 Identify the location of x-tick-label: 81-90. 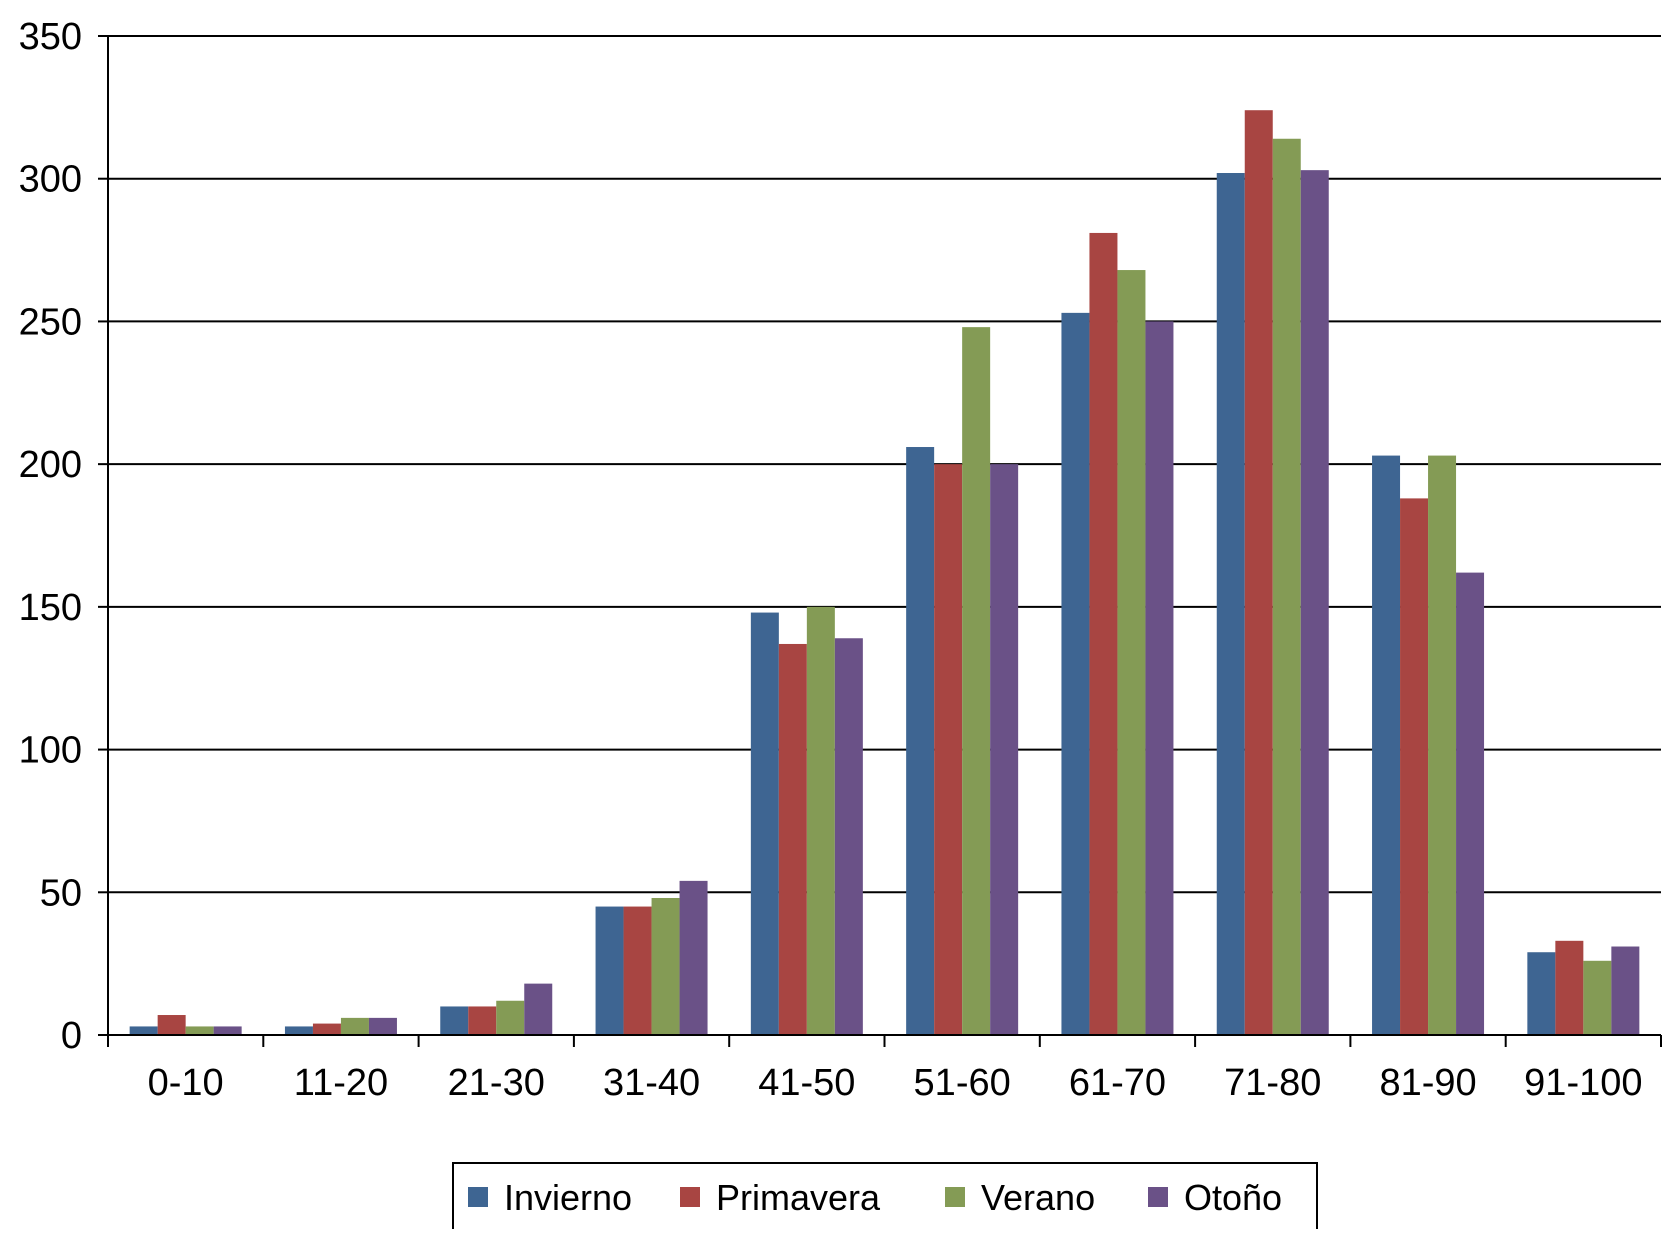
(1427, 1083).